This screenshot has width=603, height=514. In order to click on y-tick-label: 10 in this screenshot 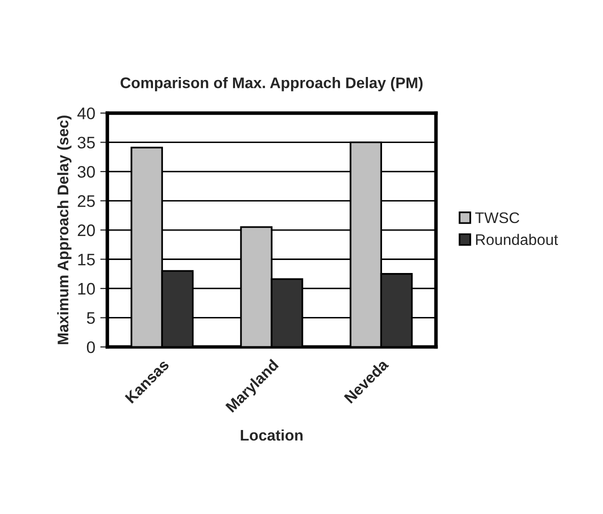, I will do `click(86, 288)`.